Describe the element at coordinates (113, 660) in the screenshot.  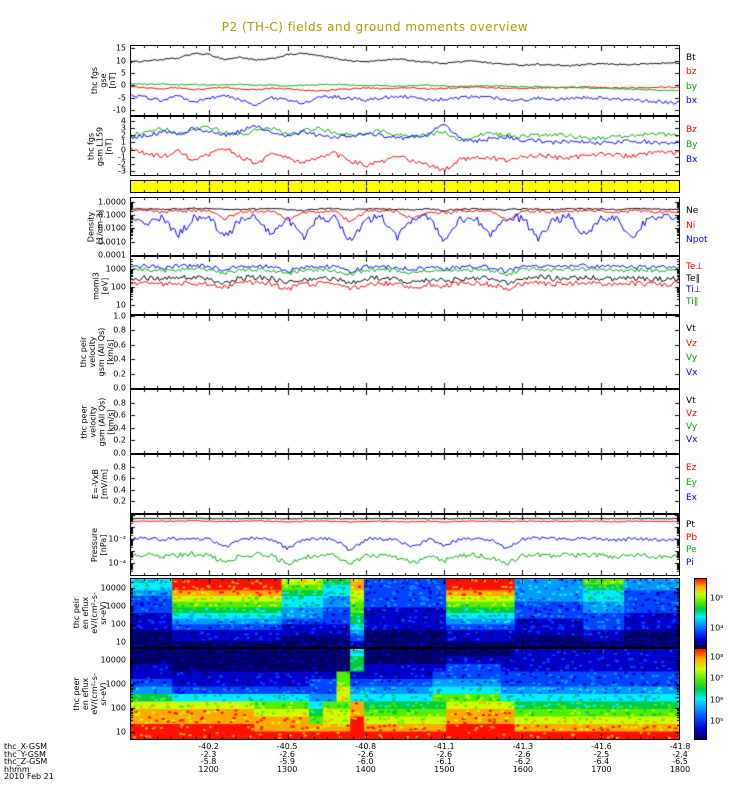
I see `y-tick-label: 10000` at that location.